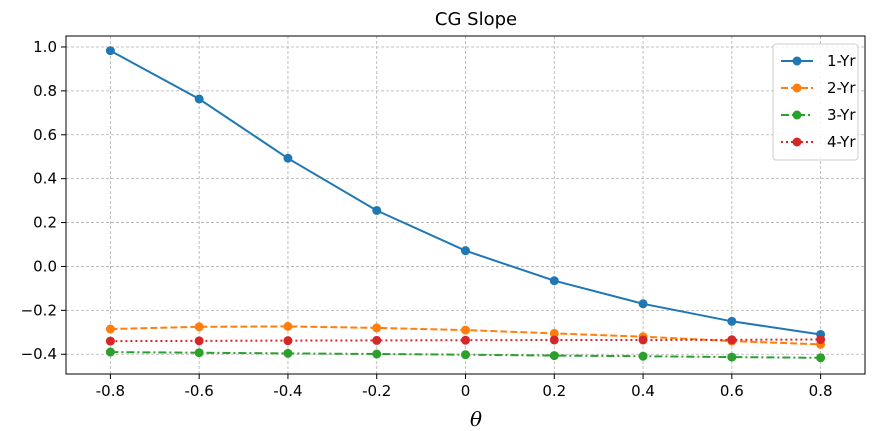 This screenshot has height=431, width=879. I want to click on legend-entry: 4-Yr, so click(818, 142).